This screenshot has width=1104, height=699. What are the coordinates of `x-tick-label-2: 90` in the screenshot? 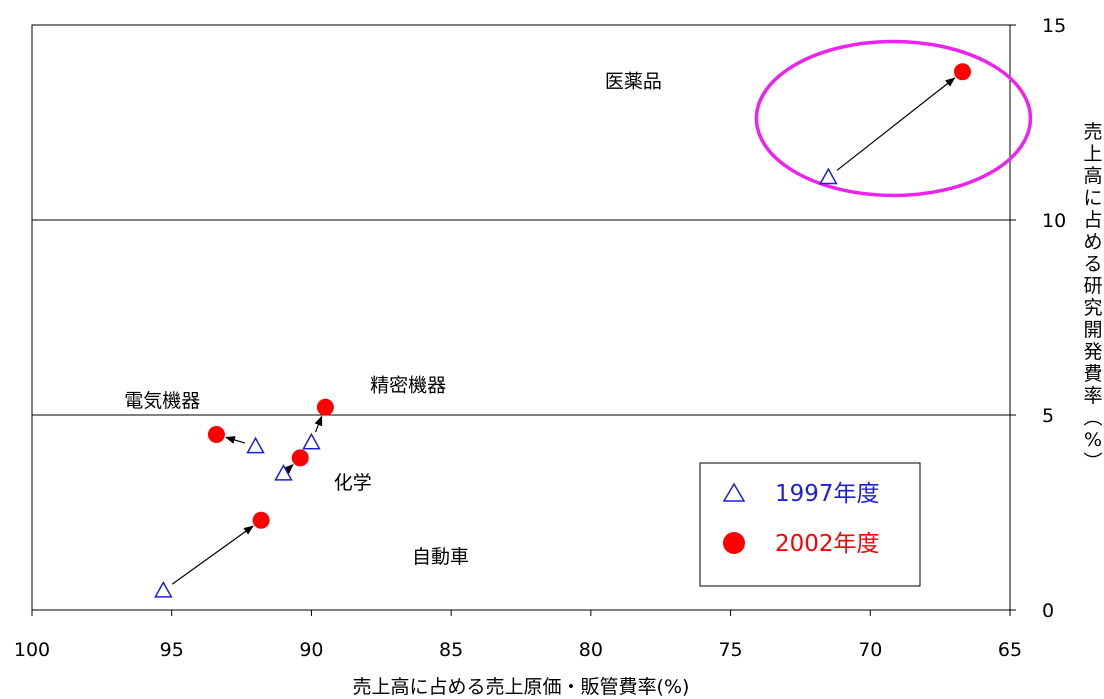 It's located at (311, 650).